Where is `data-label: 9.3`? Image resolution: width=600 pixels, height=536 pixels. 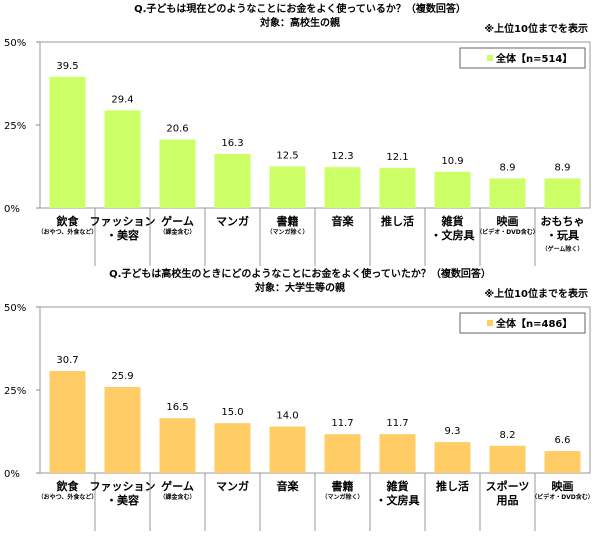 data-label: 9.3 is located at coordinates (453, 431).